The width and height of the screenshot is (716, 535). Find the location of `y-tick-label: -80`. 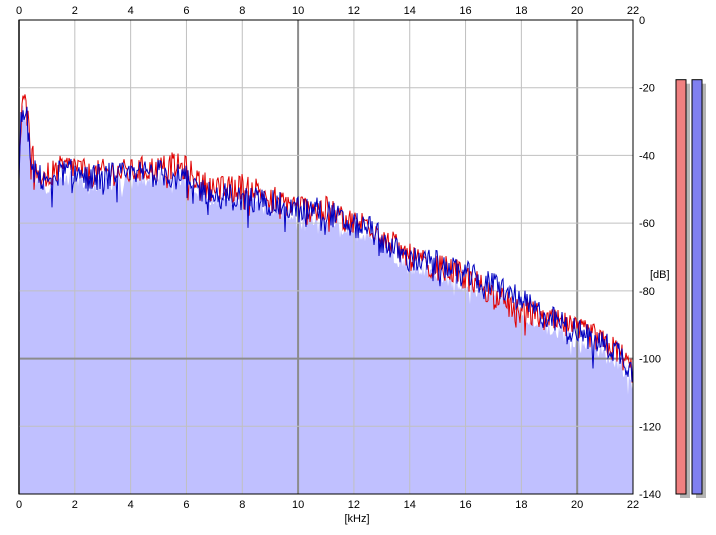

y-tick-label: -80 is located at coordinates (647, 292).